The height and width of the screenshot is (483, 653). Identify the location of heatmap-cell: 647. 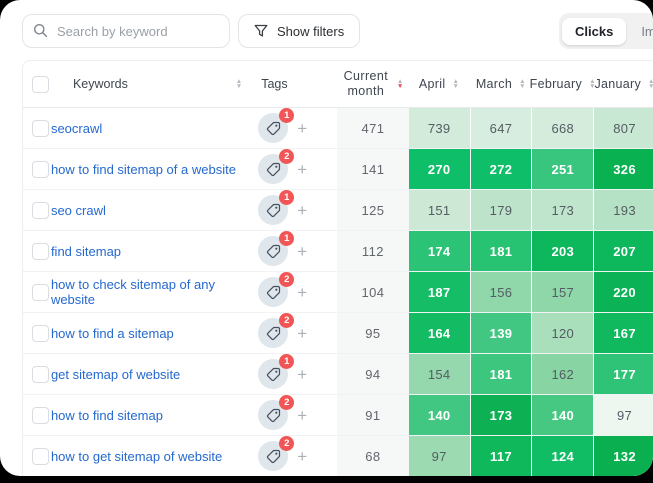
(501, 128).